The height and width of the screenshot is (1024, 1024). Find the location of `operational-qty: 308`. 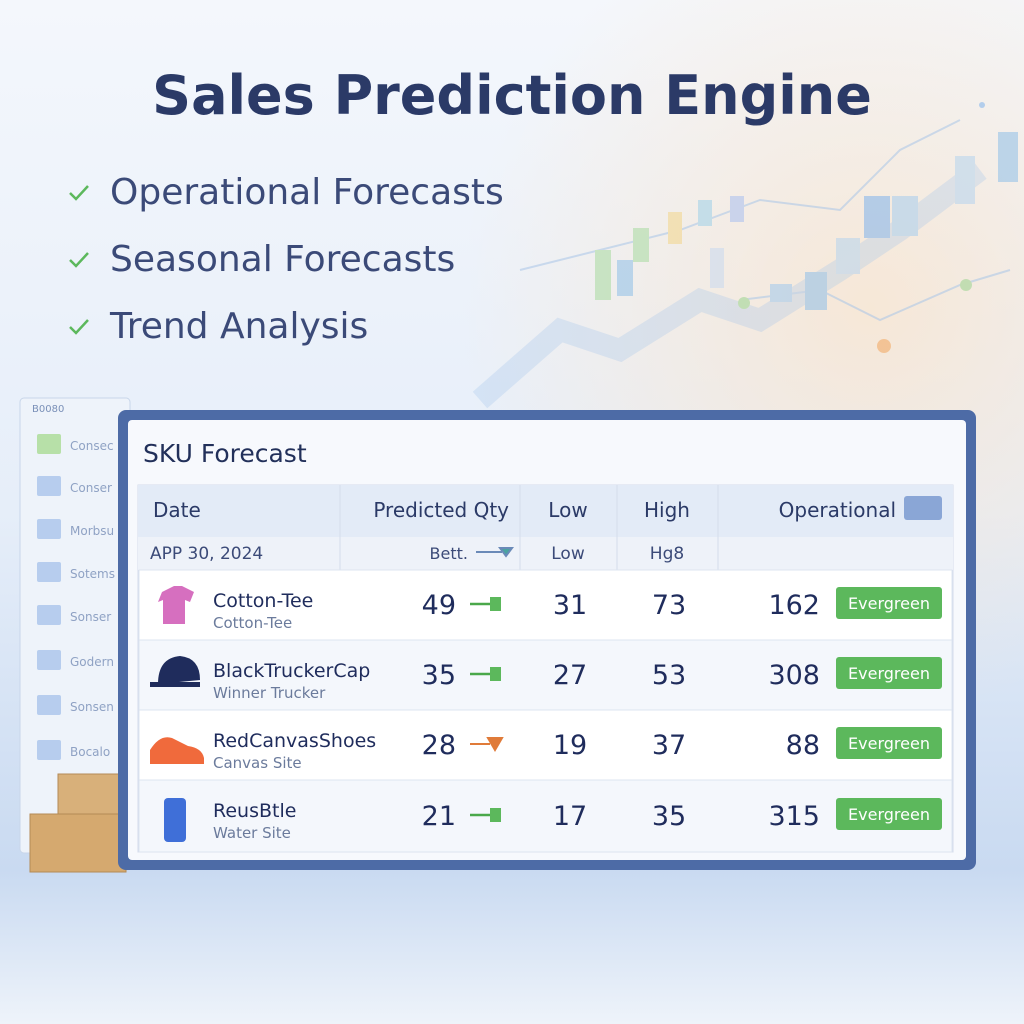

operational-qty: 308 is located at coordinates (794, 675).